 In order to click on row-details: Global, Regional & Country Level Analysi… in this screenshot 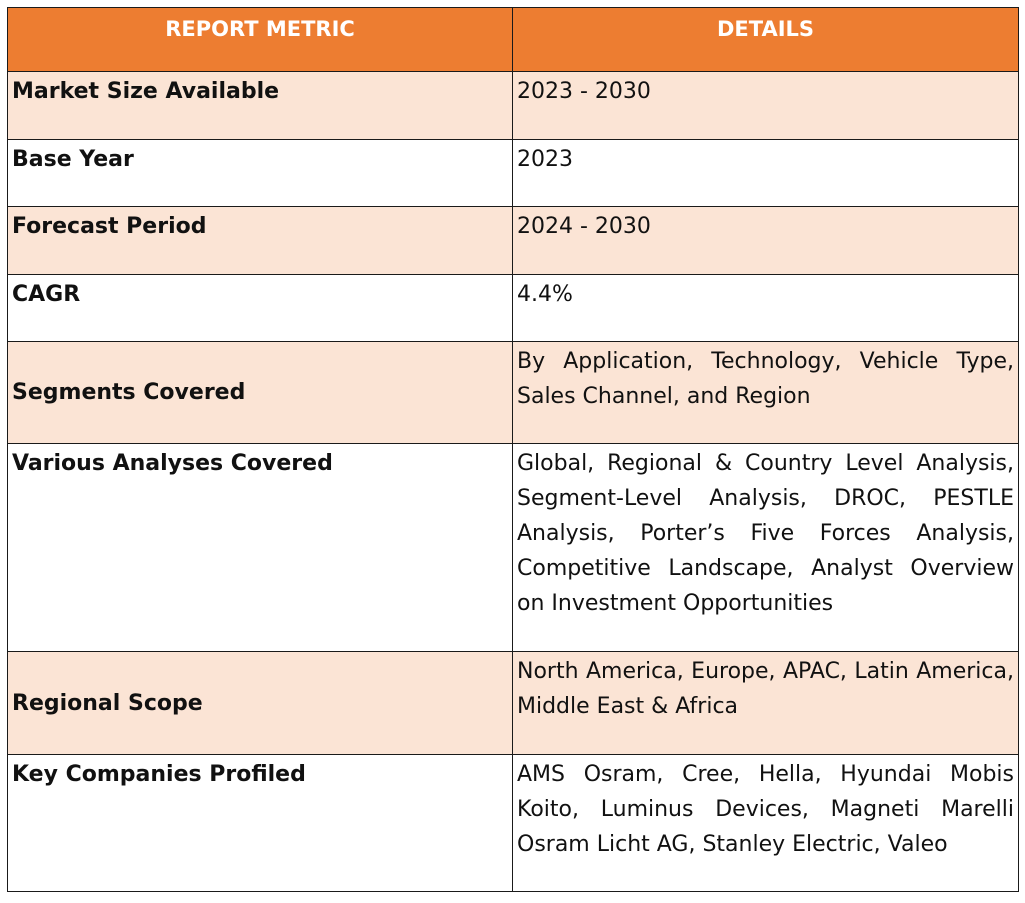, I will do `click(765, 547)`.